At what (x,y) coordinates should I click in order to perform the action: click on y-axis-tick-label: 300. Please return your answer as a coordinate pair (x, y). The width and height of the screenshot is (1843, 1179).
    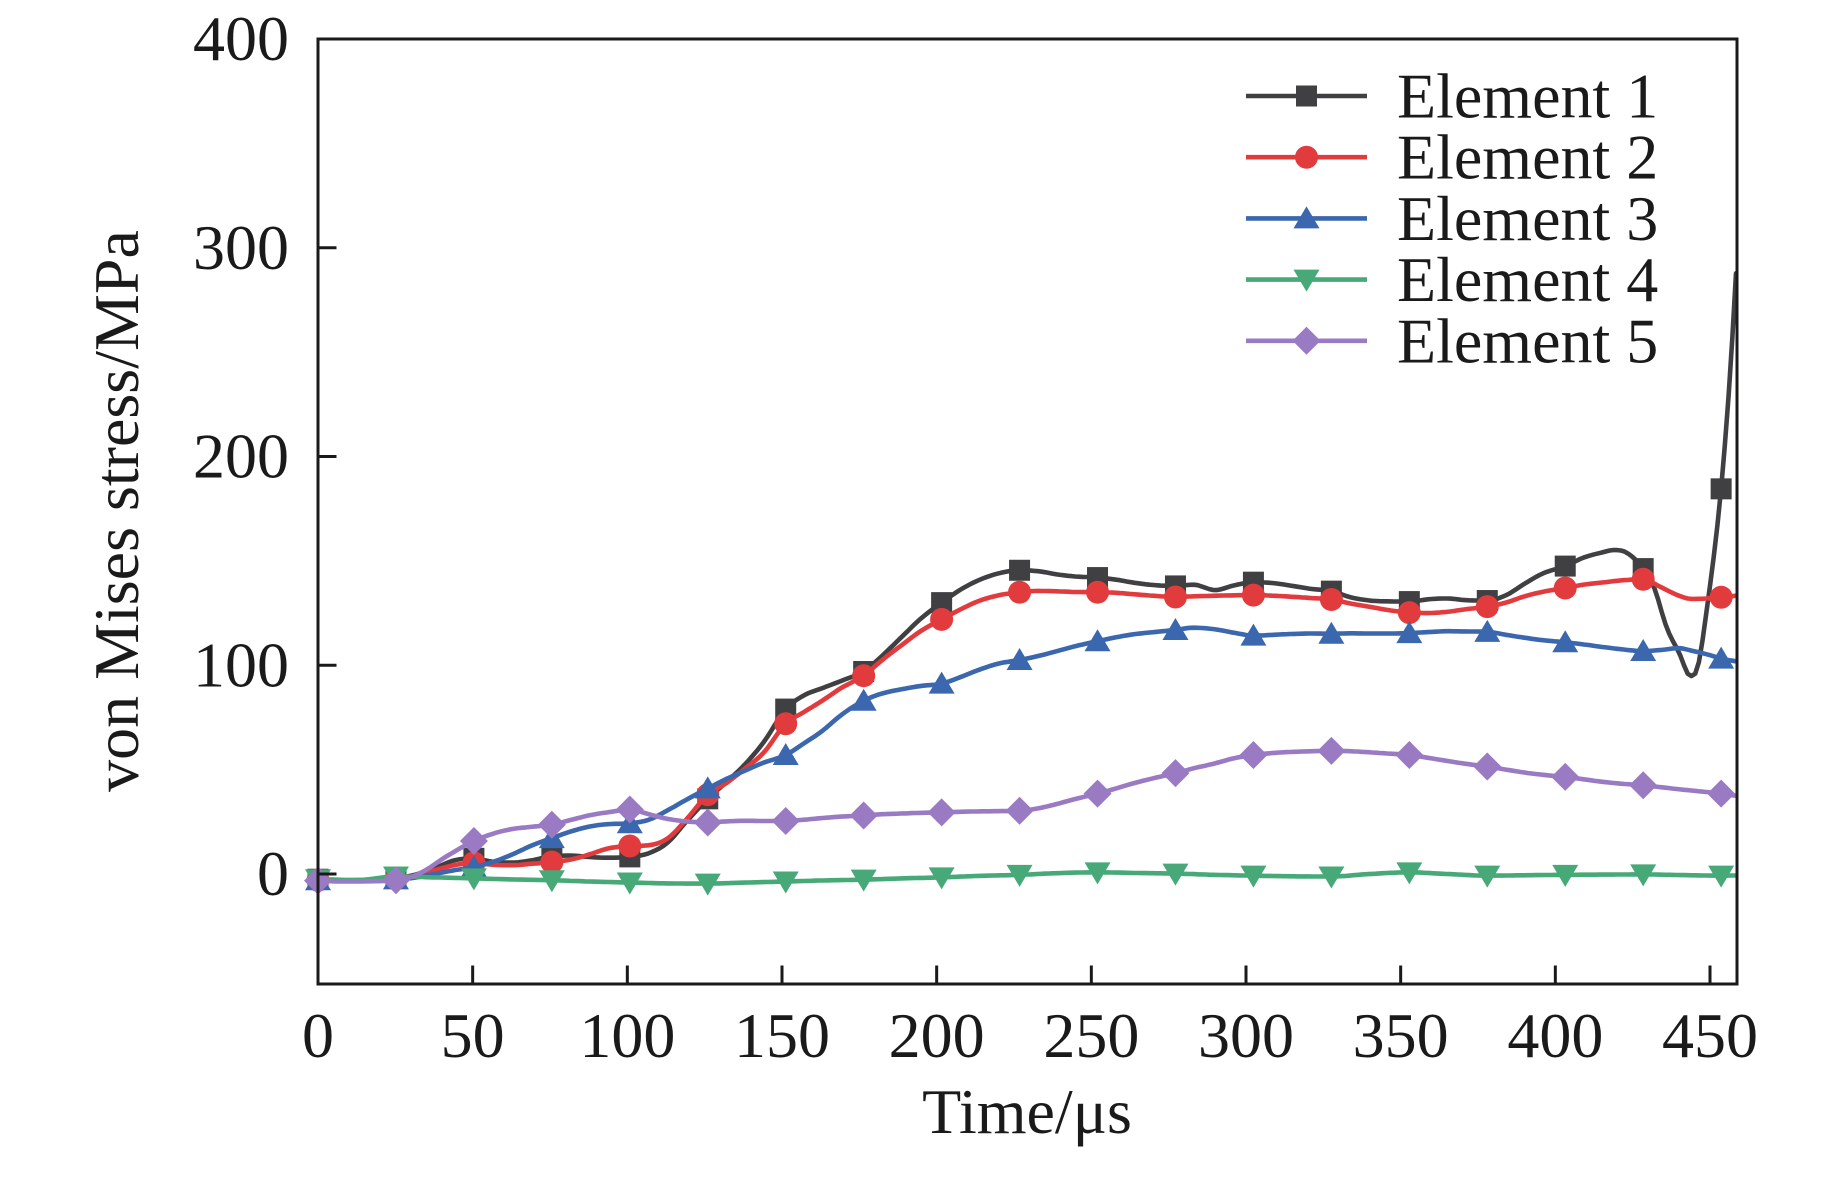
    Looking at the image, I should click on (241, 247).